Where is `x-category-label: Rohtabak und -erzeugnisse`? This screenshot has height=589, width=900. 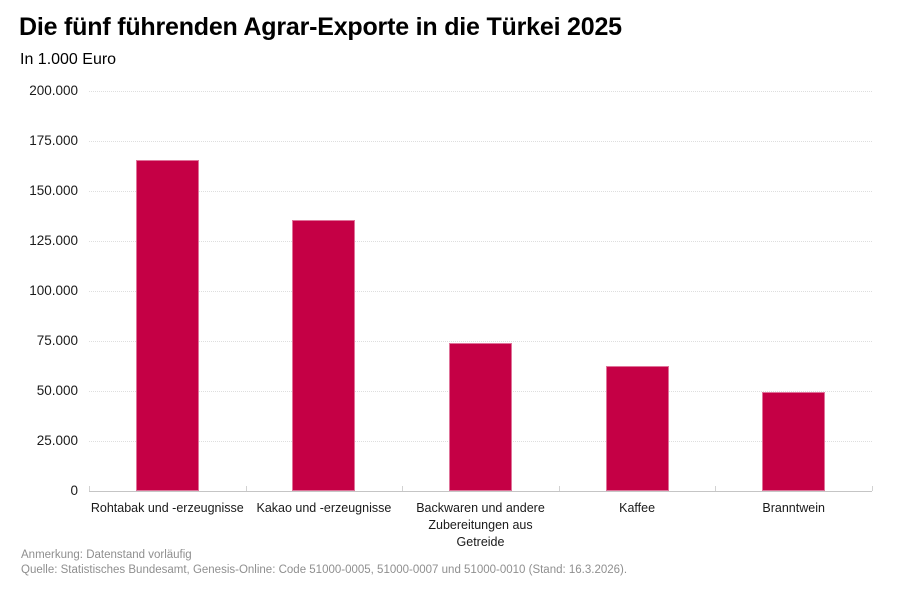
x-category-label: Rohtabak und -erzeugnisse is located at coordinates (167, 508).